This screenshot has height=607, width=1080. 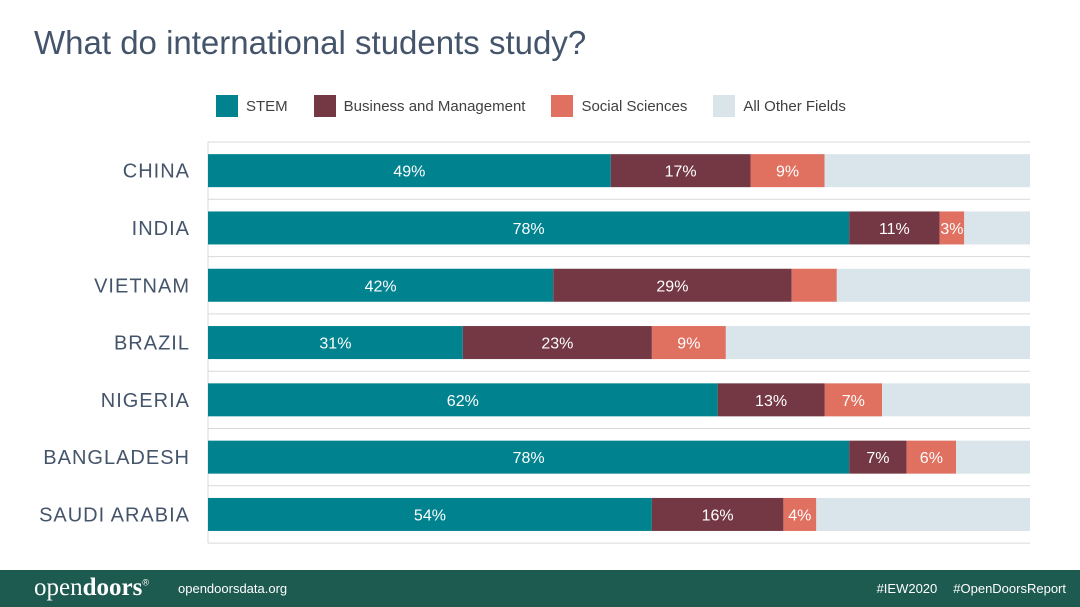 I want to click on legend-label: All Other Fields, so click(x=794, y=106).